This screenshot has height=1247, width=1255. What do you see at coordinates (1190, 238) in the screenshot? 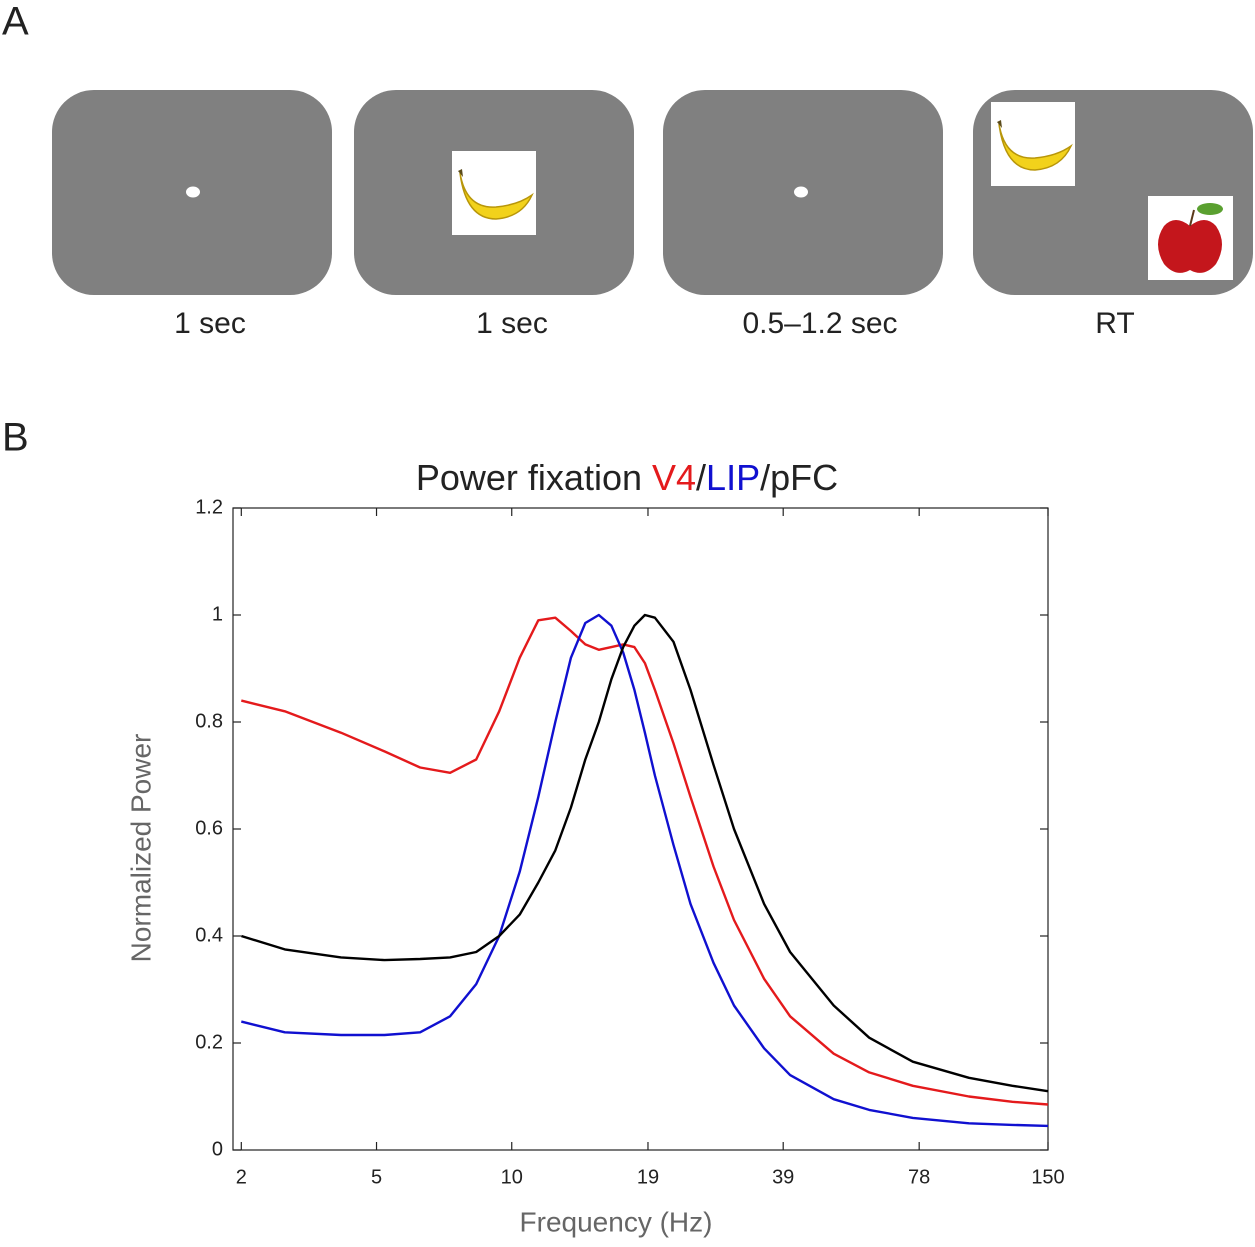
I see `apple-image` at bounding box center [1190, 238].